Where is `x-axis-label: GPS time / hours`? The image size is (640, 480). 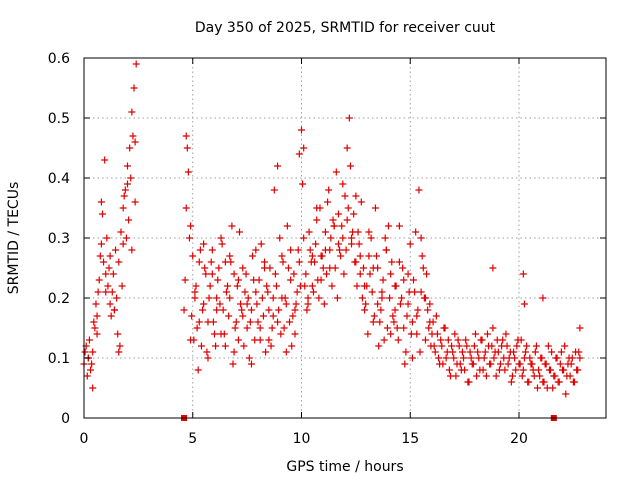
x-axis-label: GPS time / hours is located at coordinates (344, 467).